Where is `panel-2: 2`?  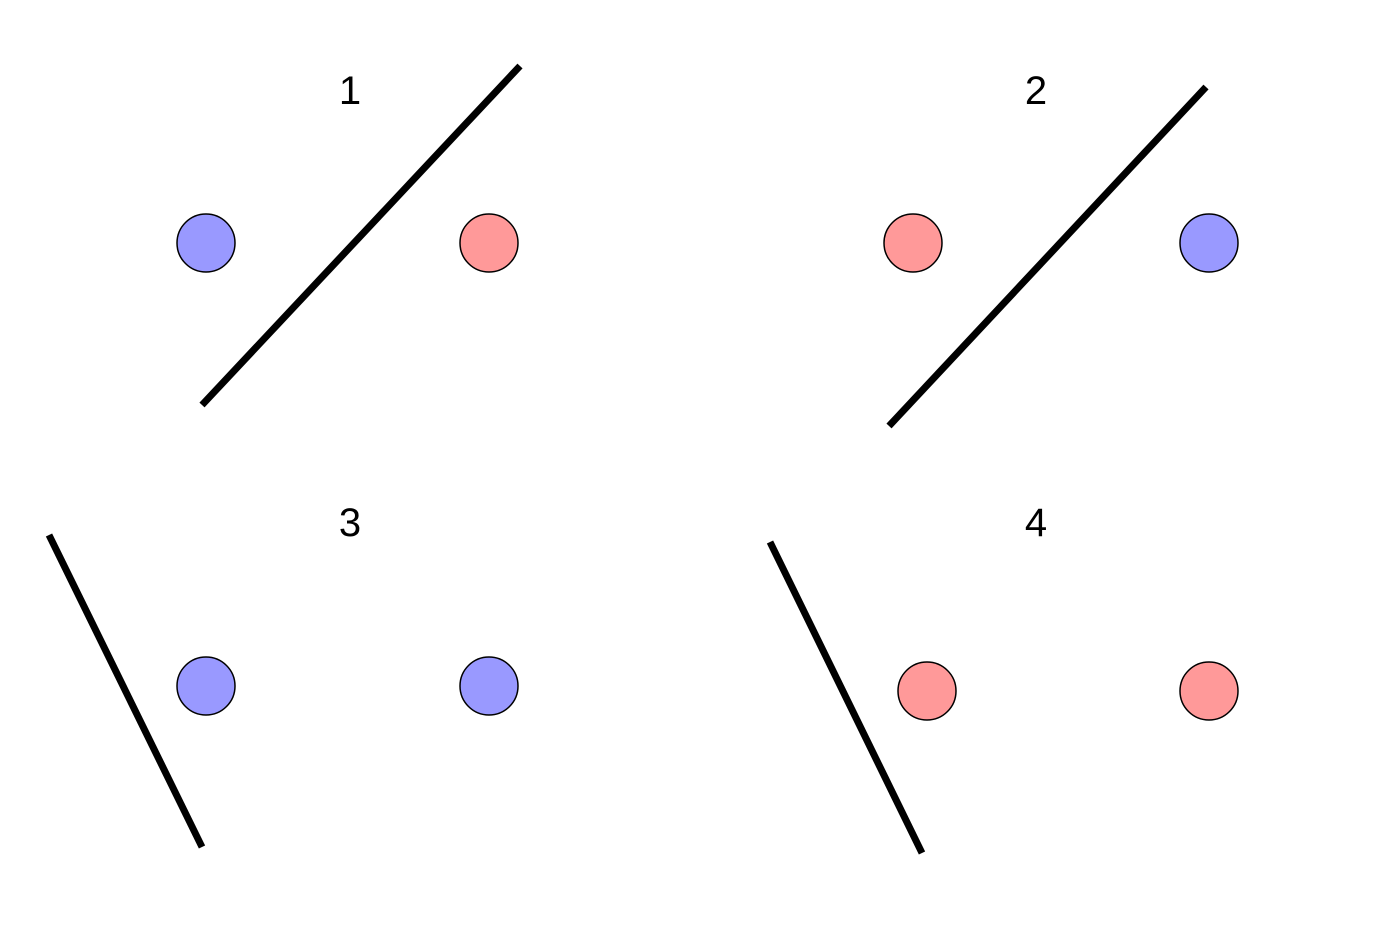 panel-2: 2 is located at coordinates (1061, 249).